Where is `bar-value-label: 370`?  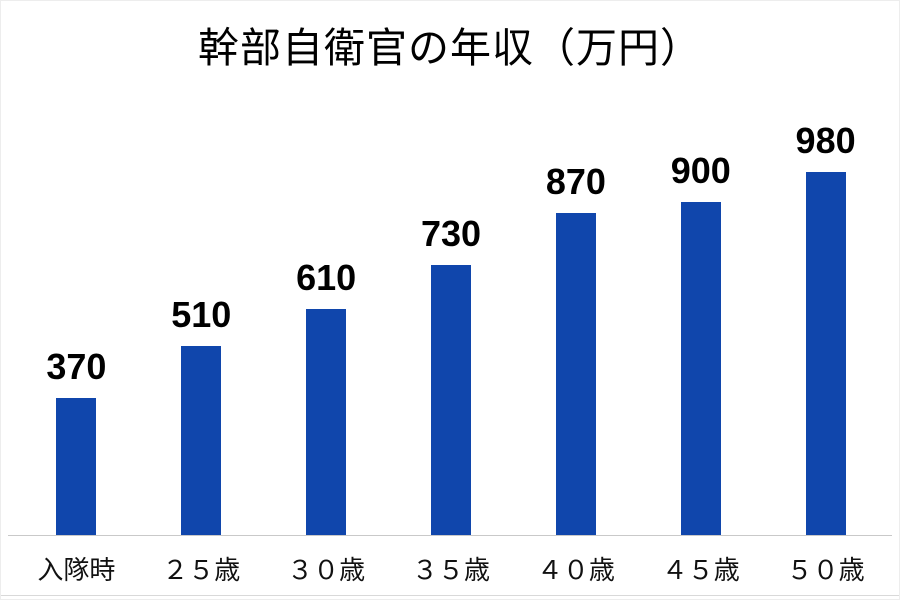
bar-value-label: 370 is located at coordinates (76, 366).